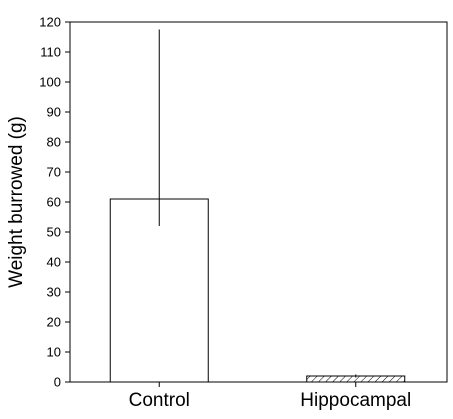 The height and width of the screenshot is (419, 453). I want to click on y-tick-label: 90, so click(54, 112).